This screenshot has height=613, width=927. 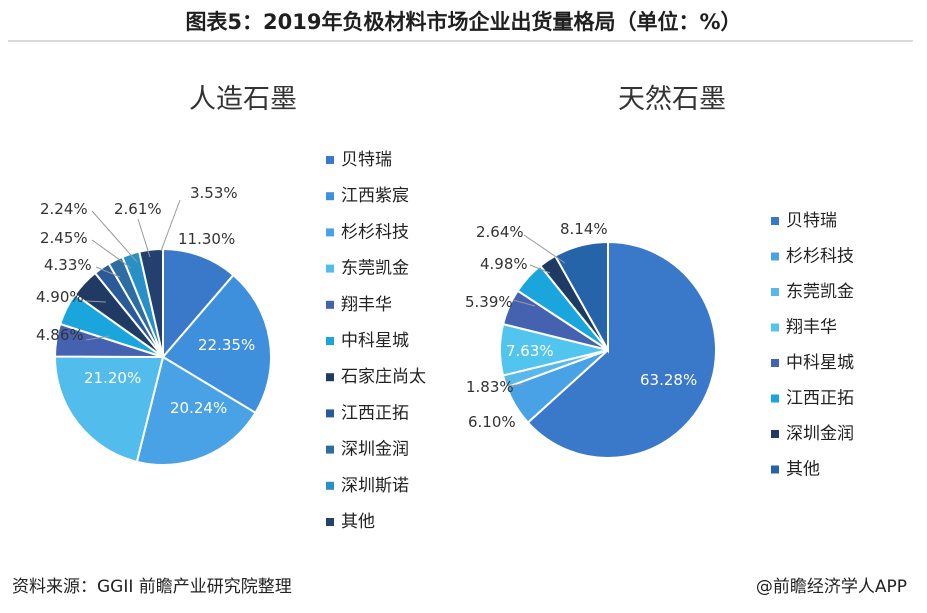 I want to click on slice-value-label: 8.14%, so click(x=584, y=229).